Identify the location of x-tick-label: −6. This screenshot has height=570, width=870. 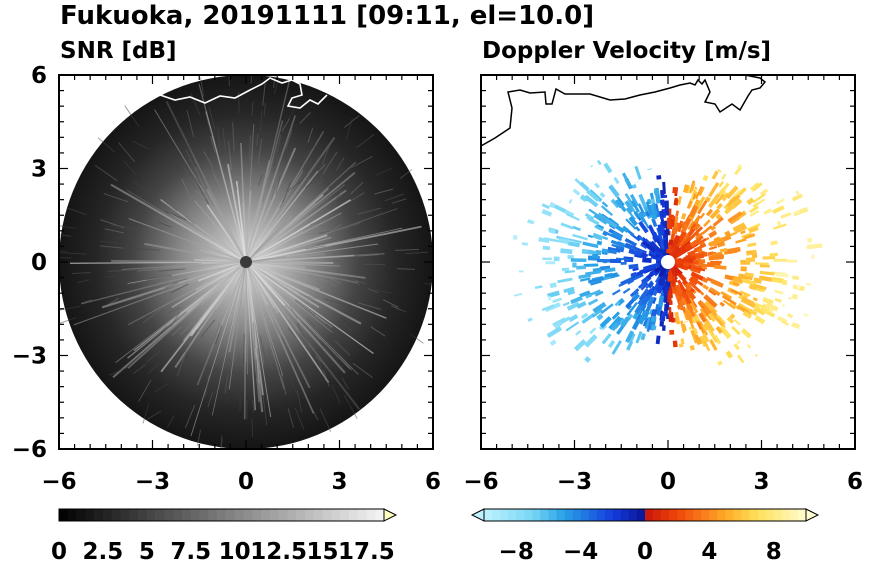
(58, 482).